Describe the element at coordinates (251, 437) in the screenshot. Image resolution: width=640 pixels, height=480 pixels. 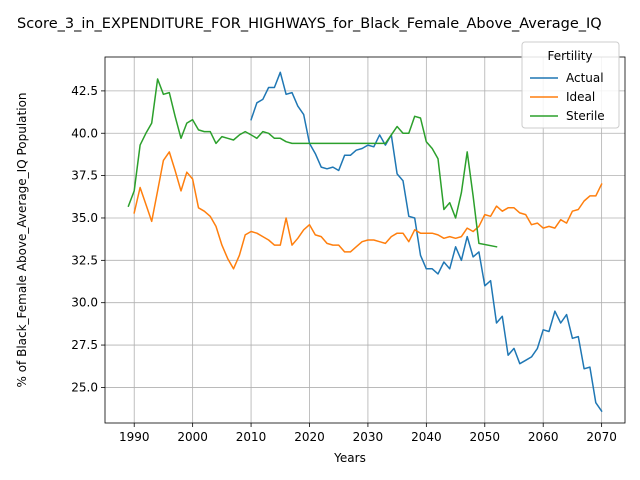
I see `x-tick-label: 2010` at that location.